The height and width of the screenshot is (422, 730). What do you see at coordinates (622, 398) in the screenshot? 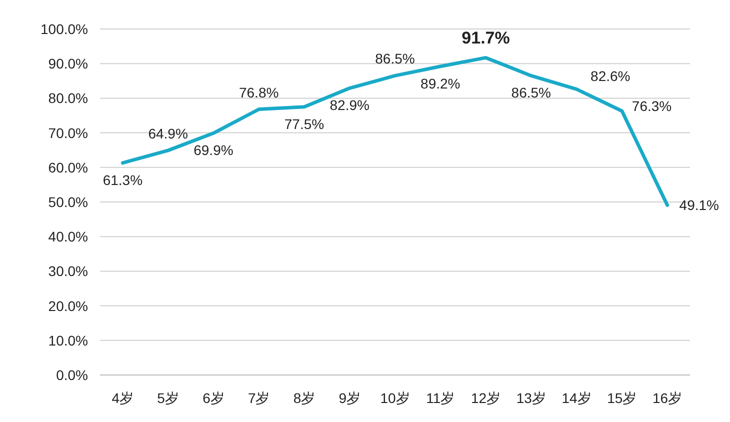
I see `x-tick-label: 15岁` at bounding box center [622, 398].